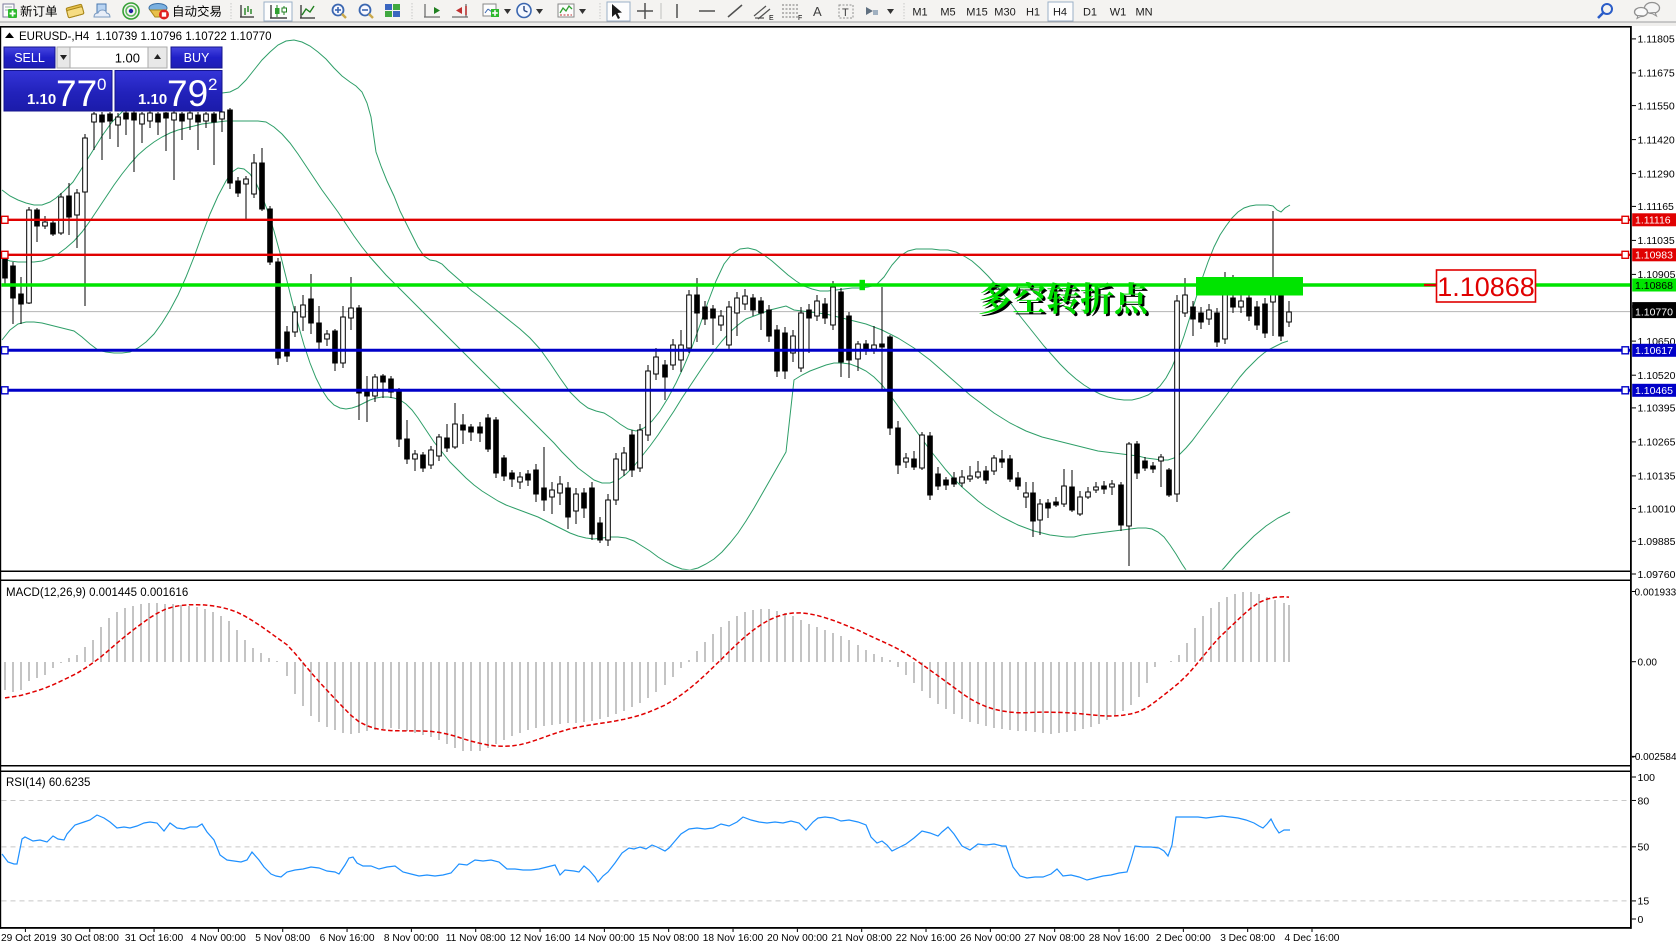 This screenshot has width=1676, height=947. Describe the element at coordinates (1648, 663) in the screenshot. I see `svg-text: 0.00` at that location.